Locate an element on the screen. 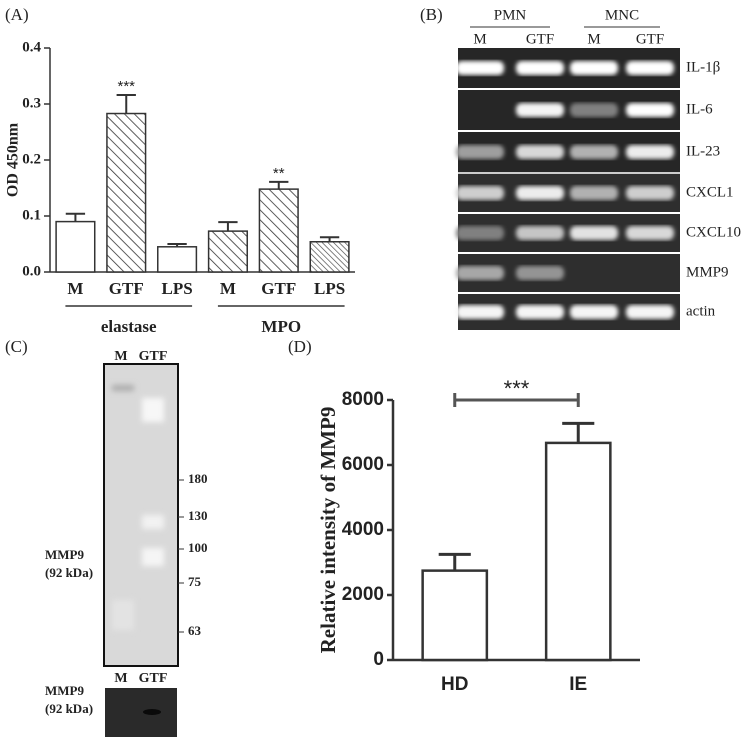 The width and height of the screenshot is (750, 737). group-label: PMN is located at coordinates (510, 15).